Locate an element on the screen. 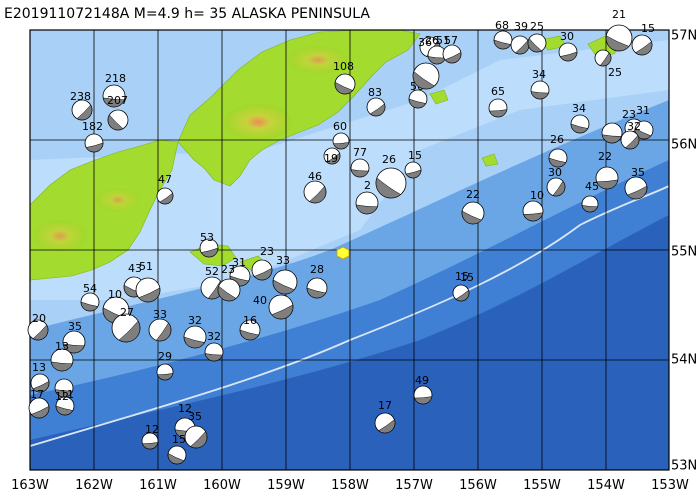 This screenshot has height=500, width=699. depth-label: 207 is located at coordinates (117, 100).